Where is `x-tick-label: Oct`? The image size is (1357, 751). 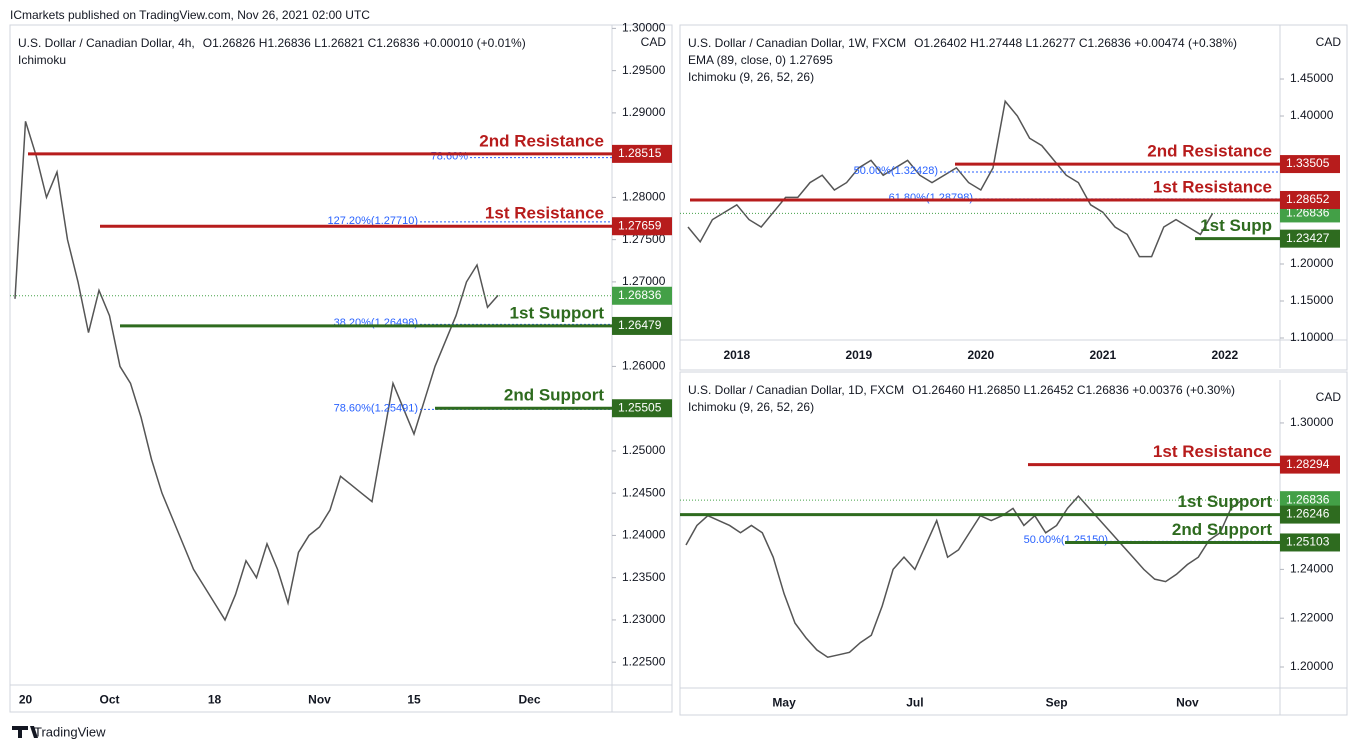
x-tick-label: Oct is located at coordinates (109, 700).